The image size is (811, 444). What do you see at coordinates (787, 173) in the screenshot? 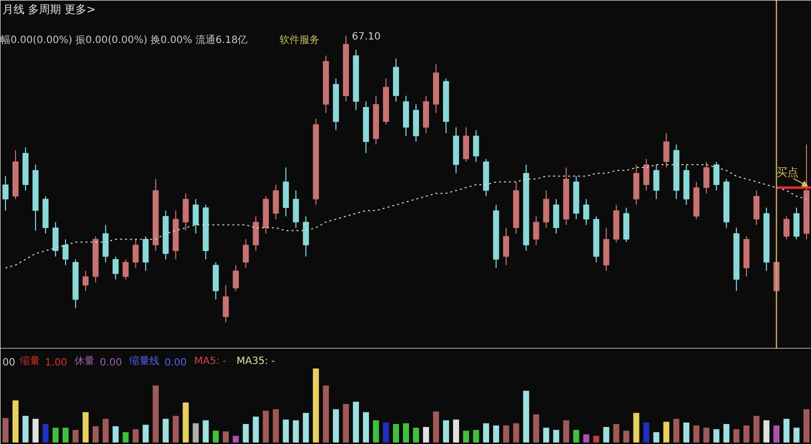
I see `ref-line-label: 买点` at bounding box center [787, 173].